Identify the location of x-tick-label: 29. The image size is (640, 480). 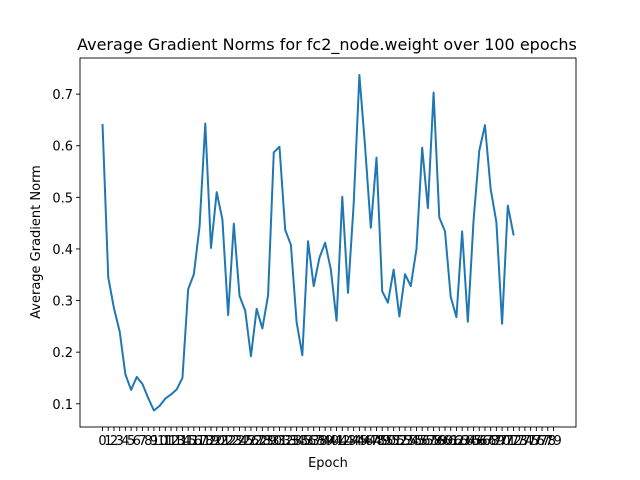
(268, 441).